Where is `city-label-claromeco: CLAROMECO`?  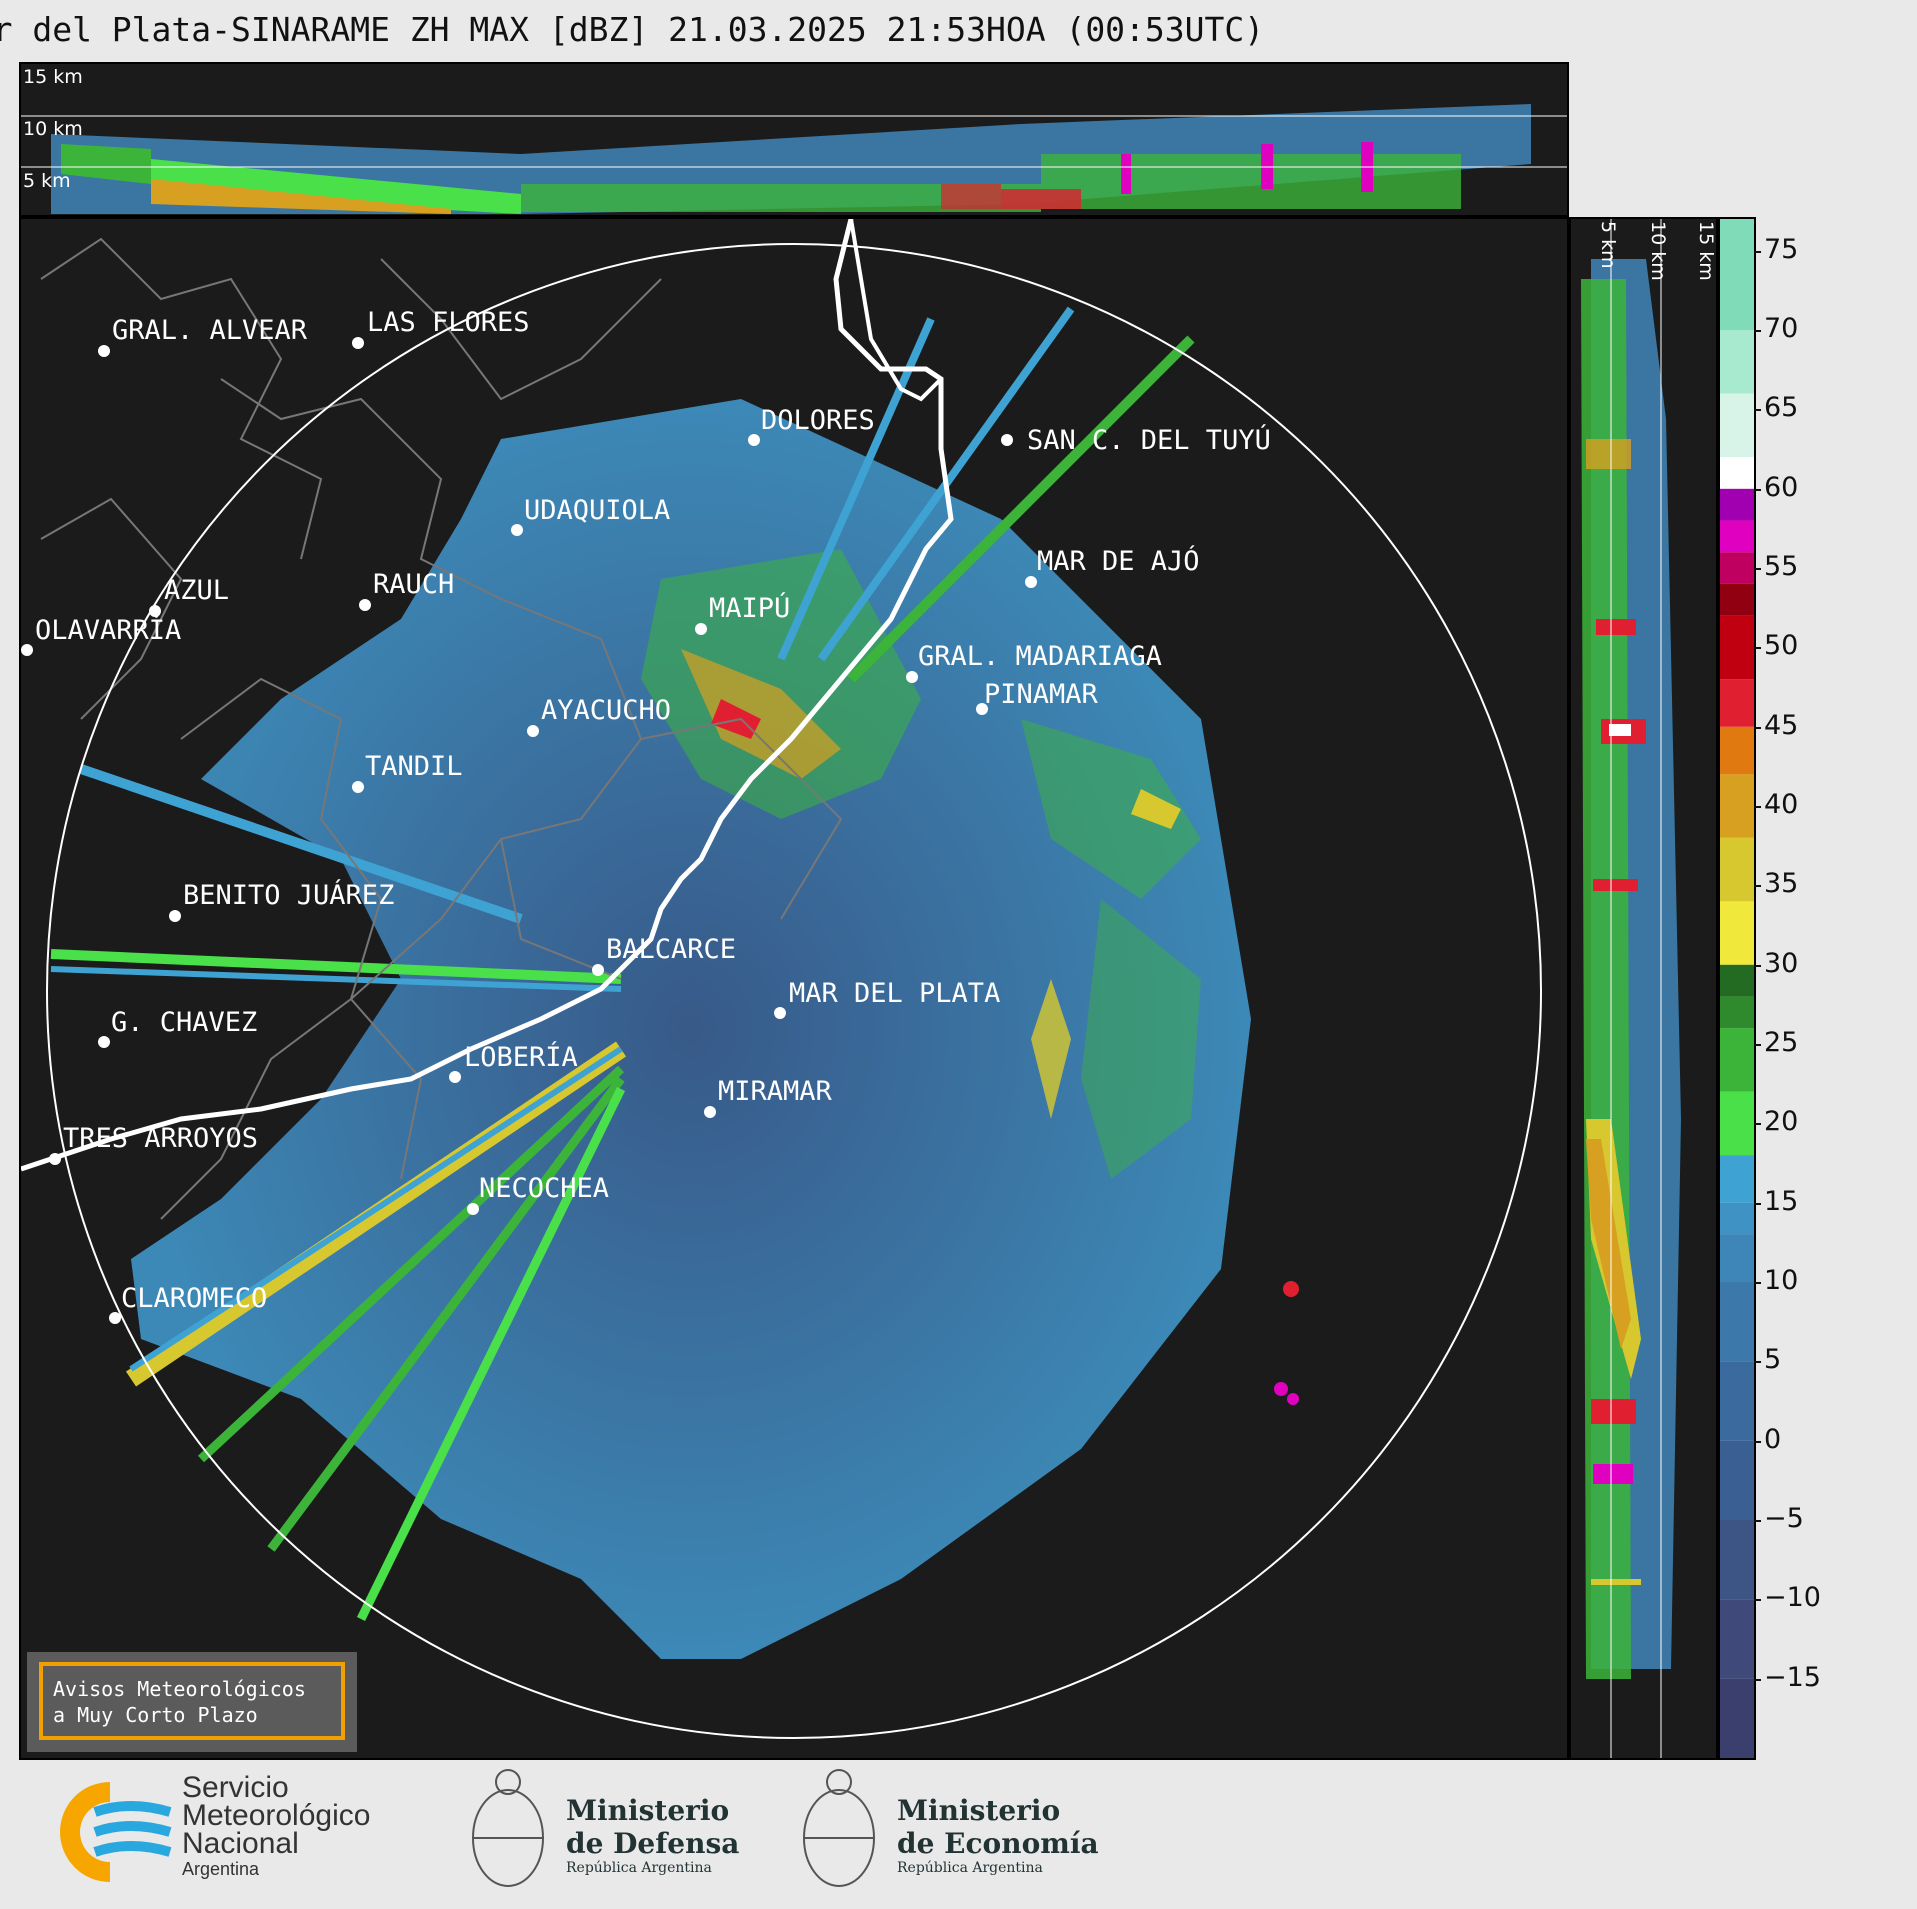 city-label-claromeco: CLAROMECO is located at coordinates (194, 1298).